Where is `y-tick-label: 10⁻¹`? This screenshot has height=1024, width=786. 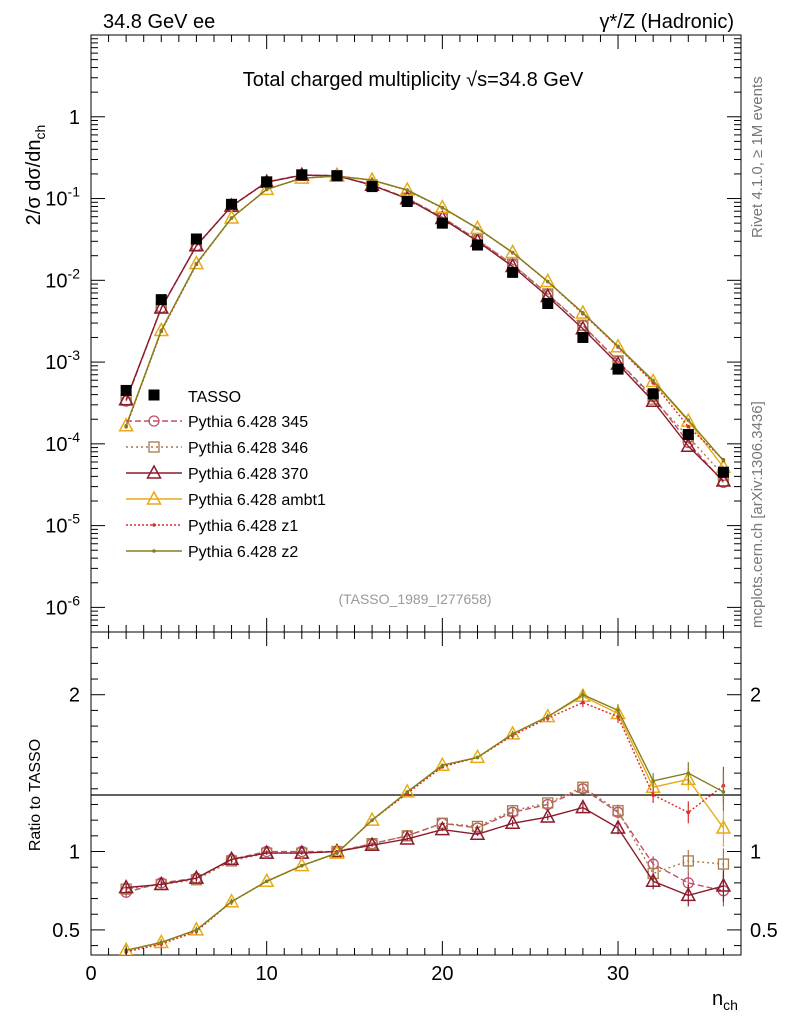 y-tick-label: 10⁻¹ is located at coordinates (62, 197).